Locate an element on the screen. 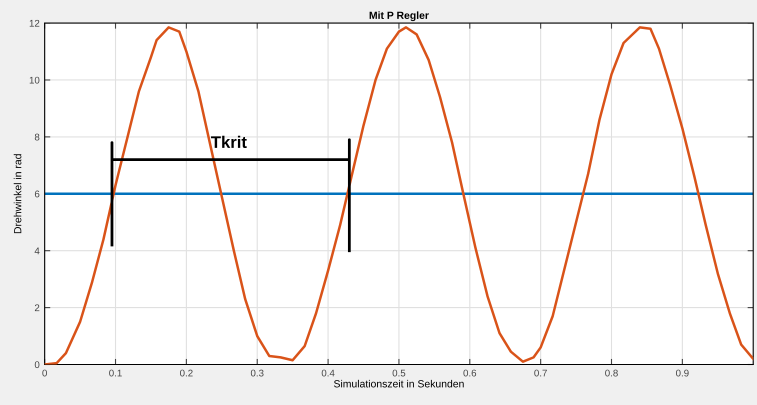 Image resolution: width=757 pixels, height=405 pixels. y-tick-label: 12 is located at coordinates (35, 23).